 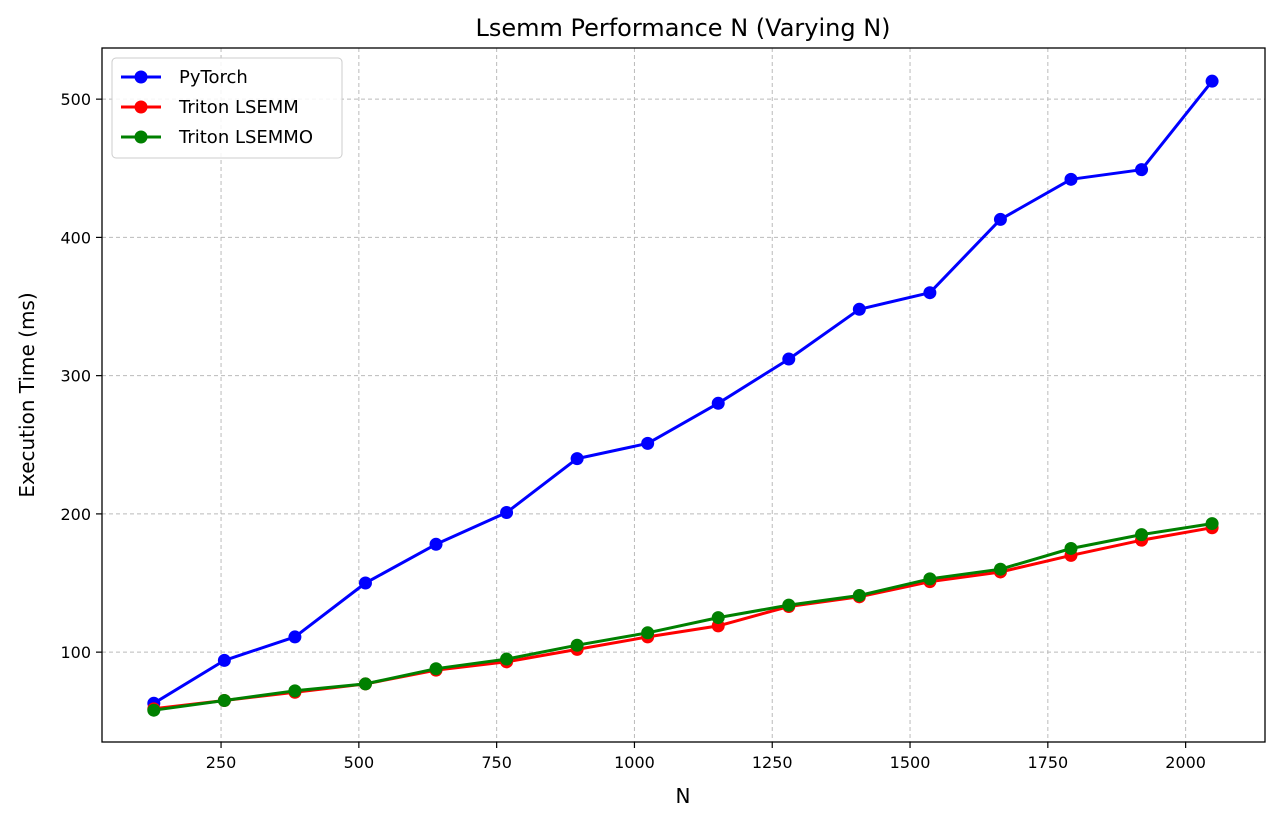 I want to click on y-axis-title: Execution Time (ms), so click(x=27, y=394).